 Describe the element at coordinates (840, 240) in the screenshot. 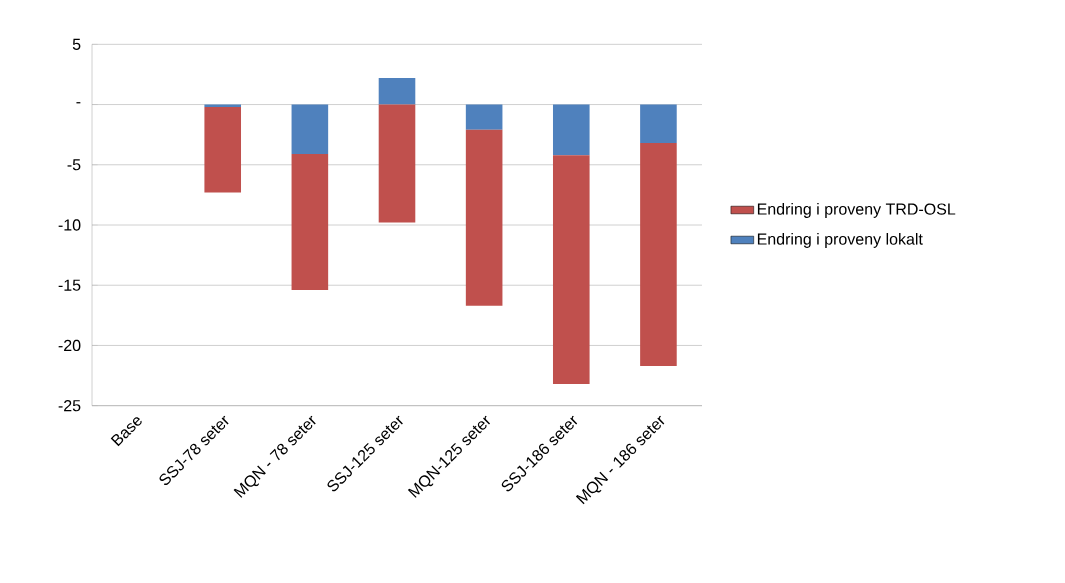

I see `legend-label: Endring i proveny lokalt` at that location.